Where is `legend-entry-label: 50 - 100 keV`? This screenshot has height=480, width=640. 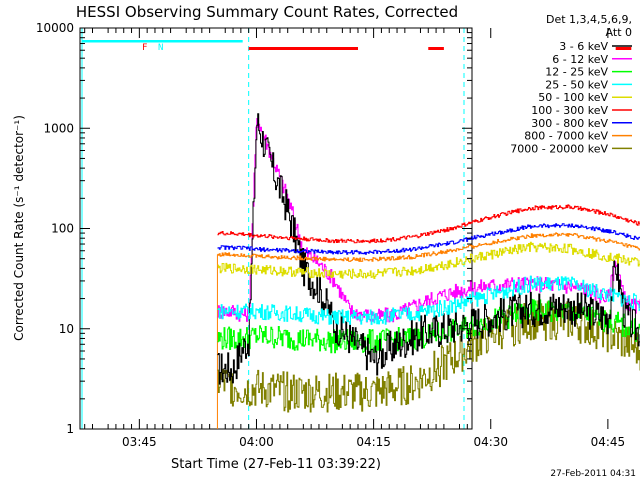 legend-entry-label: 50 - 100 keV is located at coordinates (573, 97).